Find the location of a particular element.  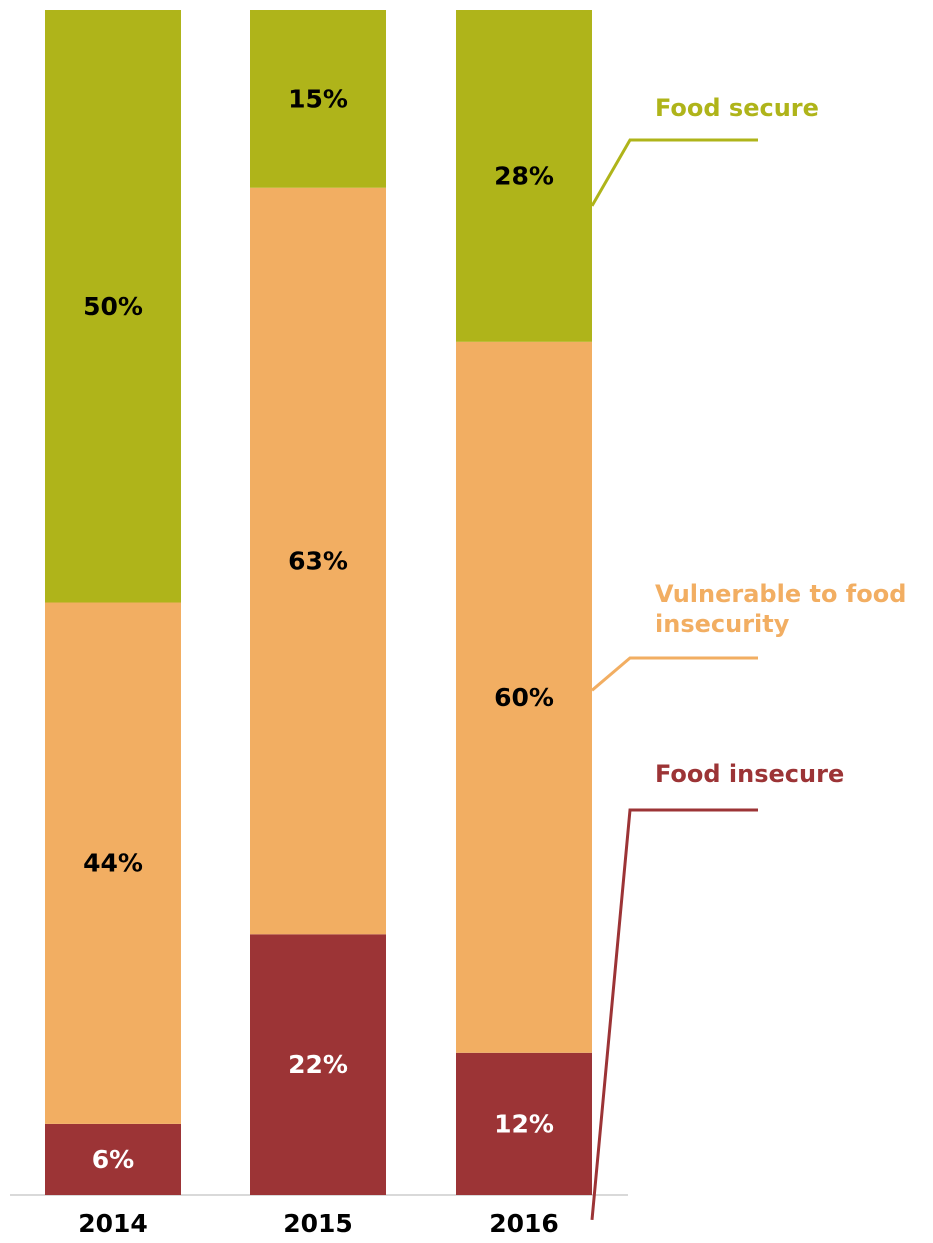

x-tick-label-2015: 2015 is located at coordinates (318, 1223).